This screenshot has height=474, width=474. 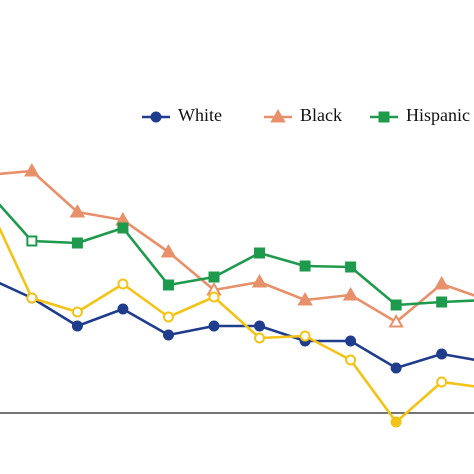 I want to click on legend-label: Black, so click(x=321, y=115).